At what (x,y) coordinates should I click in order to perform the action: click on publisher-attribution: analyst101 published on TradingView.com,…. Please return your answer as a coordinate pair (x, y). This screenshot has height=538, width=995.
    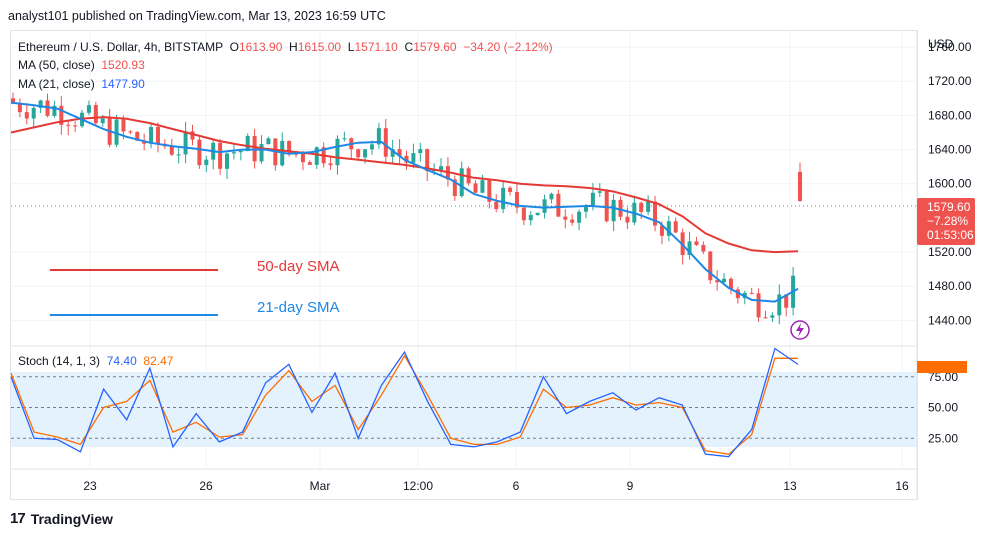
    Looking at the image, I should click on (197, 16).